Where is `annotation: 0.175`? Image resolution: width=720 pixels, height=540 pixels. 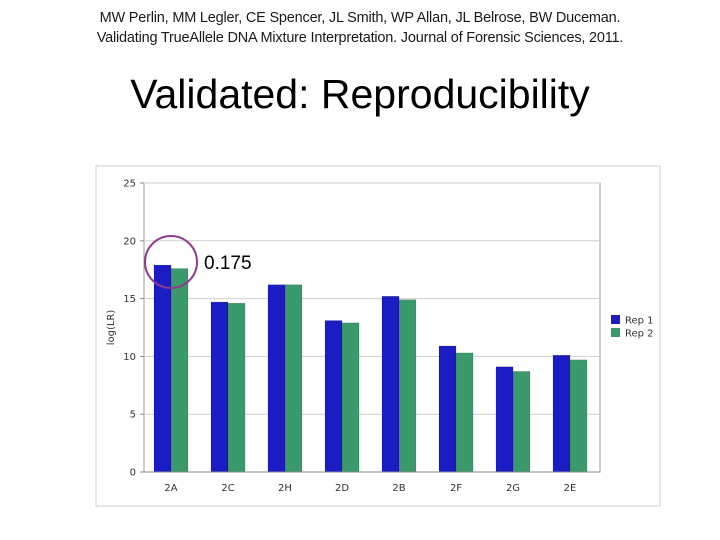 annotation: 0.175 is located at coordinates (198, 262).